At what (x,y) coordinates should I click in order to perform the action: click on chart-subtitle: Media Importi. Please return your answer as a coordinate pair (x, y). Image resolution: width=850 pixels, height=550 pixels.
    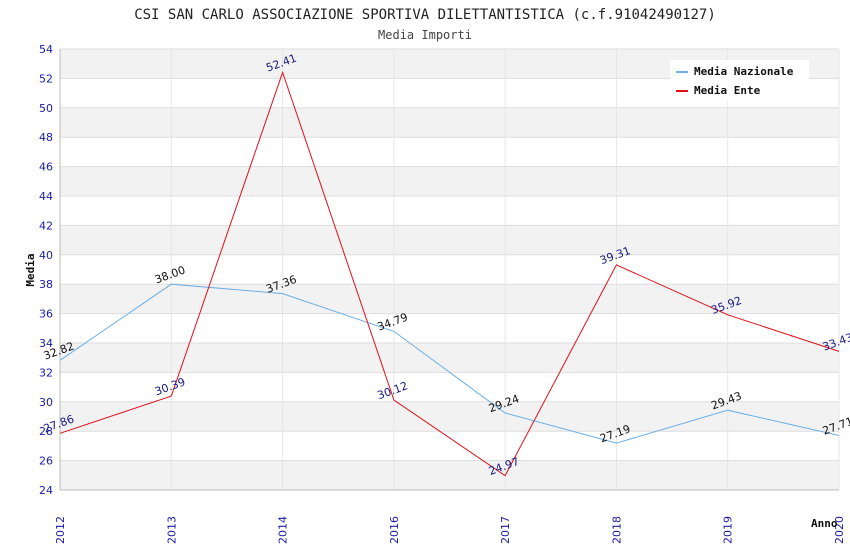
    Looking at the image, I should click on (425, 35).